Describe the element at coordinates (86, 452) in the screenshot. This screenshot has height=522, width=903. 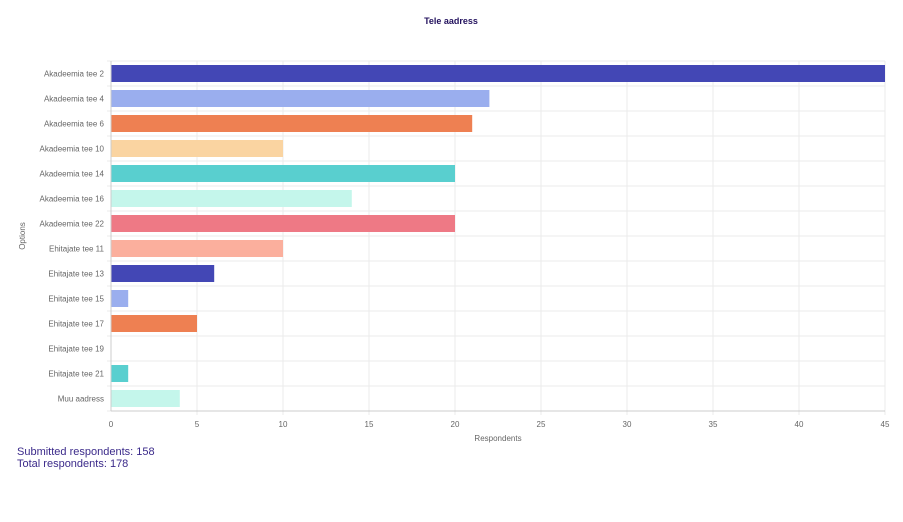
I see `submitted-respondents: Submitted respondents: 158` at that location.